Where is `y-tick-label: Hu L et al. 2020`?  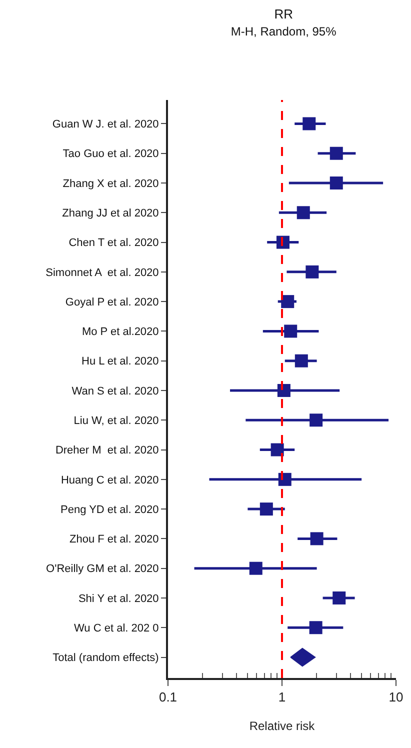 y-tick-label: Hu L et al. 2020 is located at coordinates (120, 362).